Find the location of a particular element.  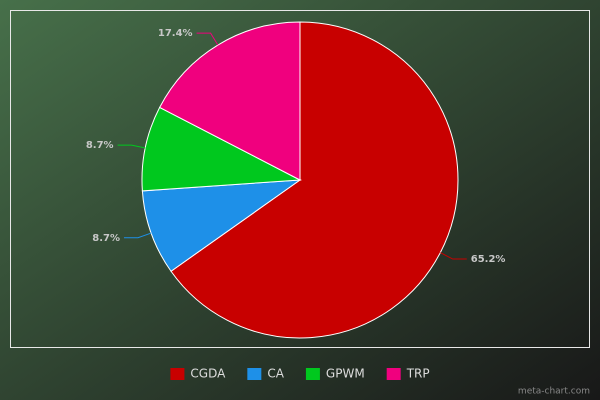

data-label: 65.2% is located at coordinates (488, 259).